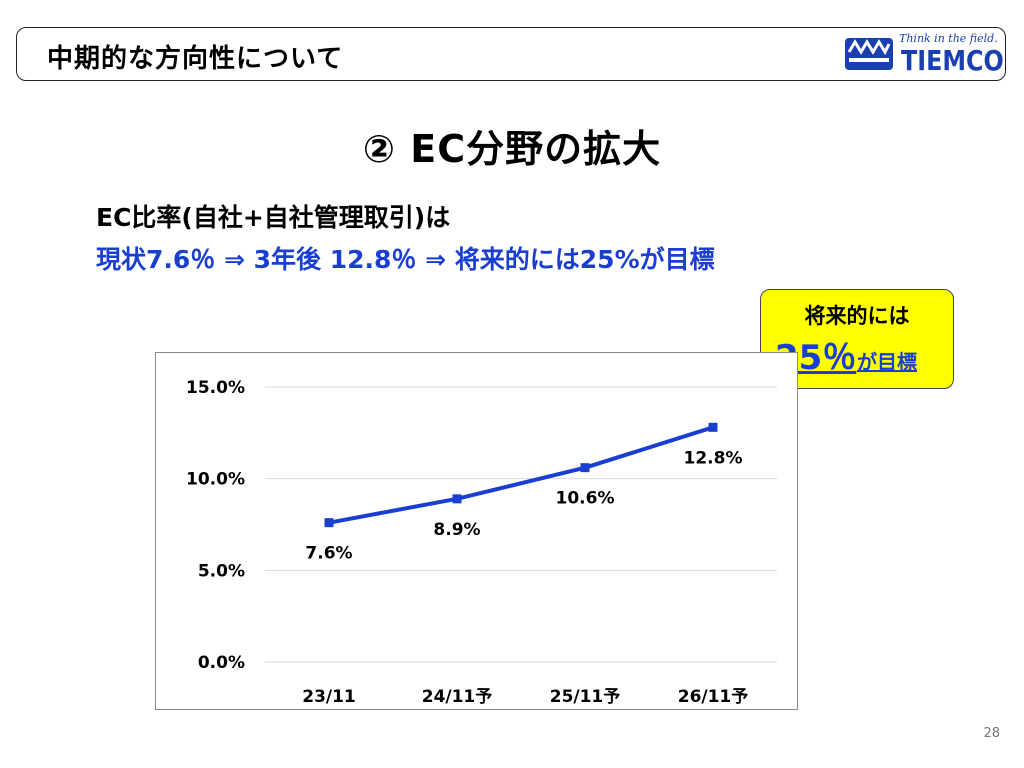 This screenshot has height=768, width=1024. Describe the element at coordinates (585, 499) in the screenshot. I see `data-label: 10.6%` at that location.